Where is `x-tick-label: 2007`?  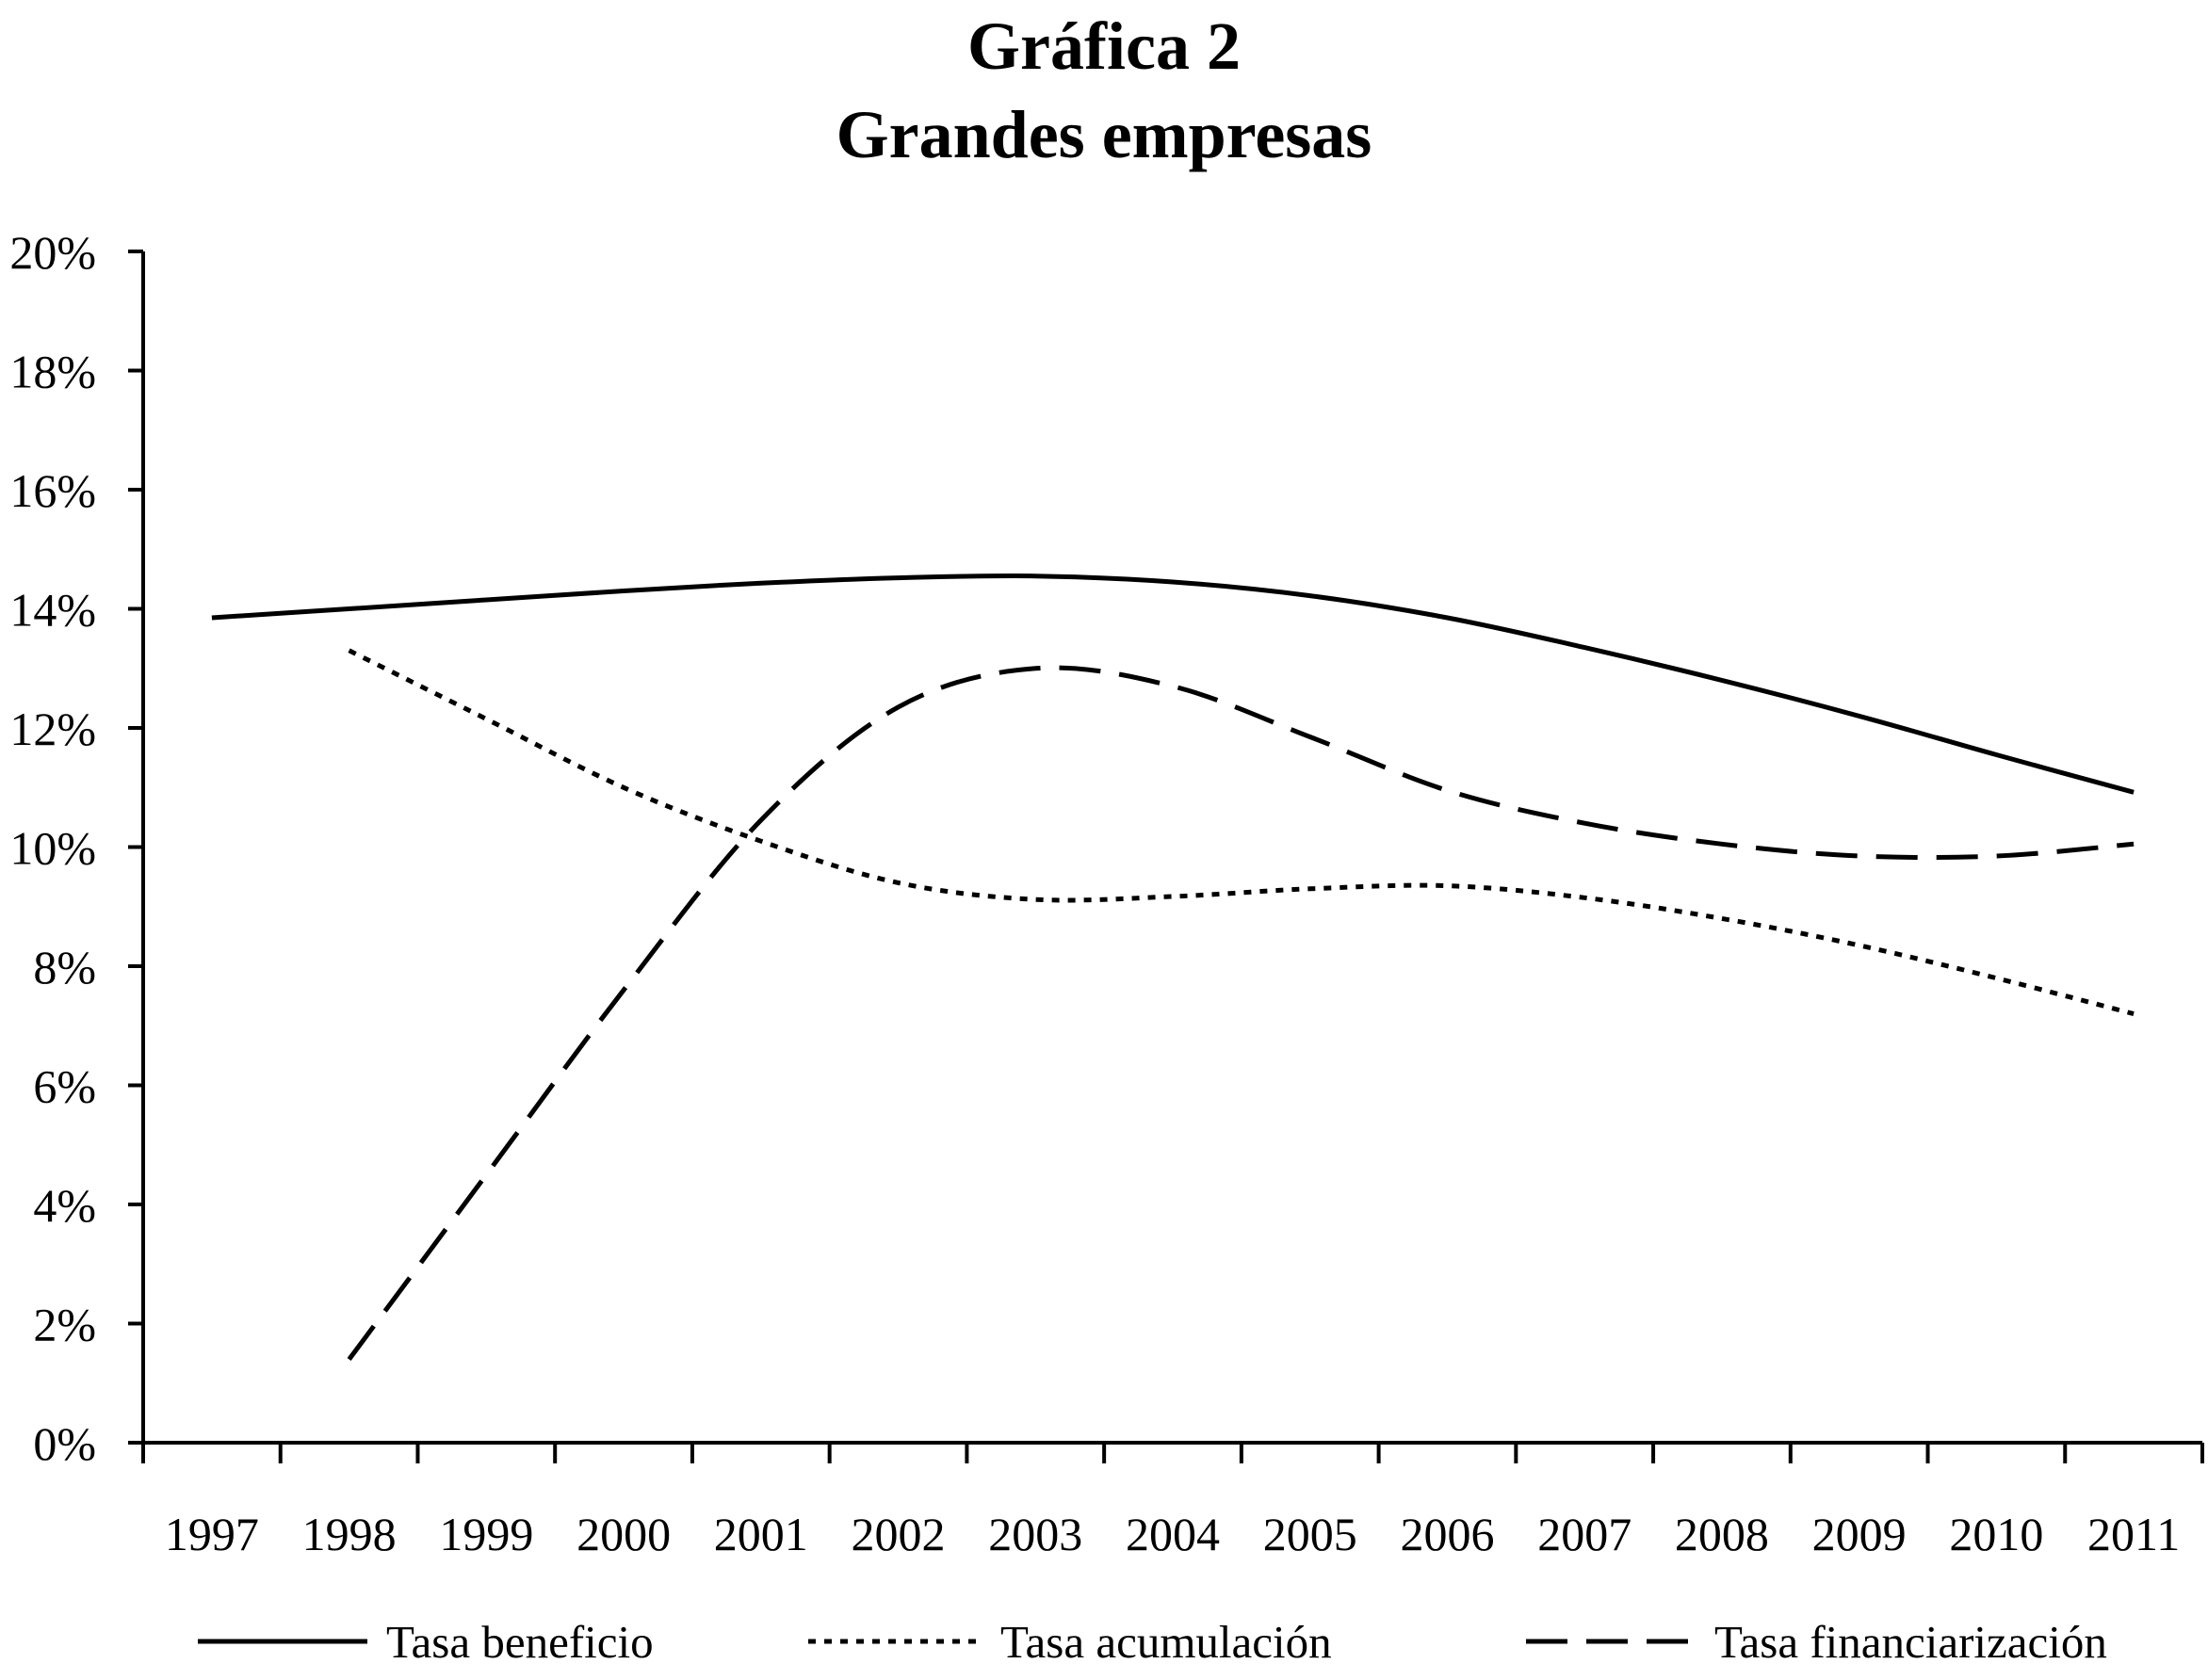 x-tick-label: 2007 is located at coordinates (1585, 1534).